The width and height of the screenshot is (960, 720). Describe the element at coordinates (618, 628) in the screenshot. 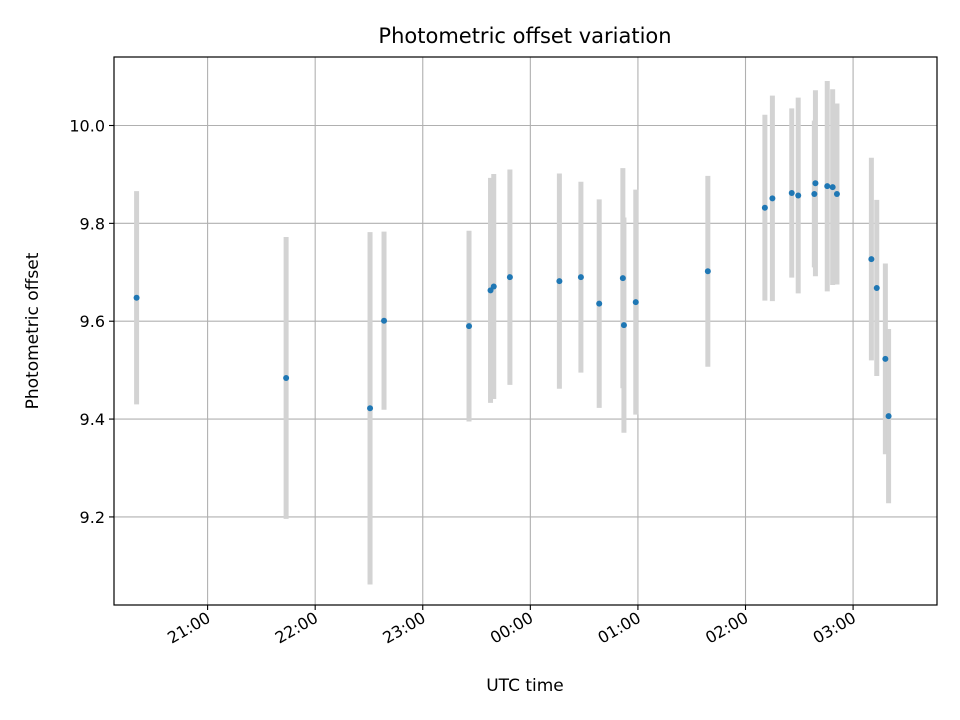

I see `x-tick-label: 01:00` at that location.